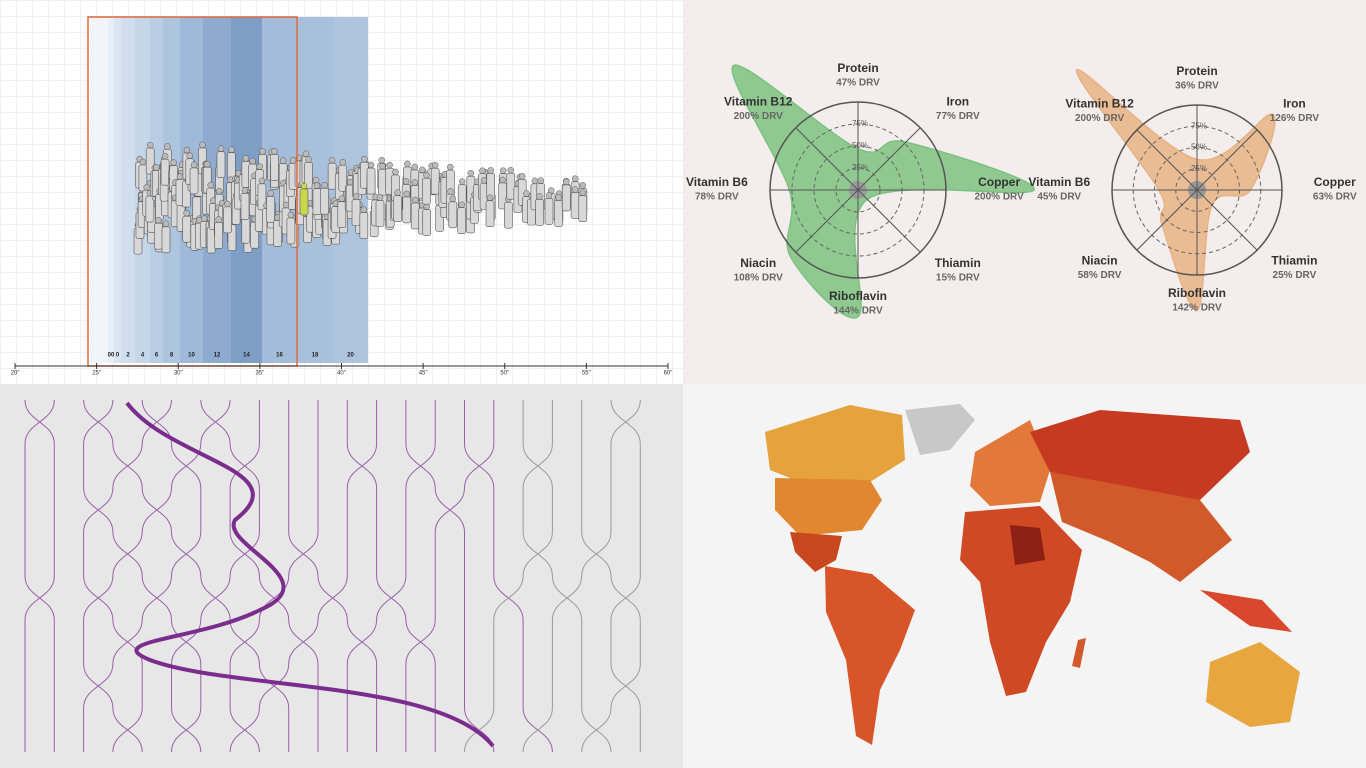 This screenshot has height=768, width=1366. What do you see at coordinates (1167, 160) in the screenshot?
I see `spoke` at bounding box center [1167, 160].